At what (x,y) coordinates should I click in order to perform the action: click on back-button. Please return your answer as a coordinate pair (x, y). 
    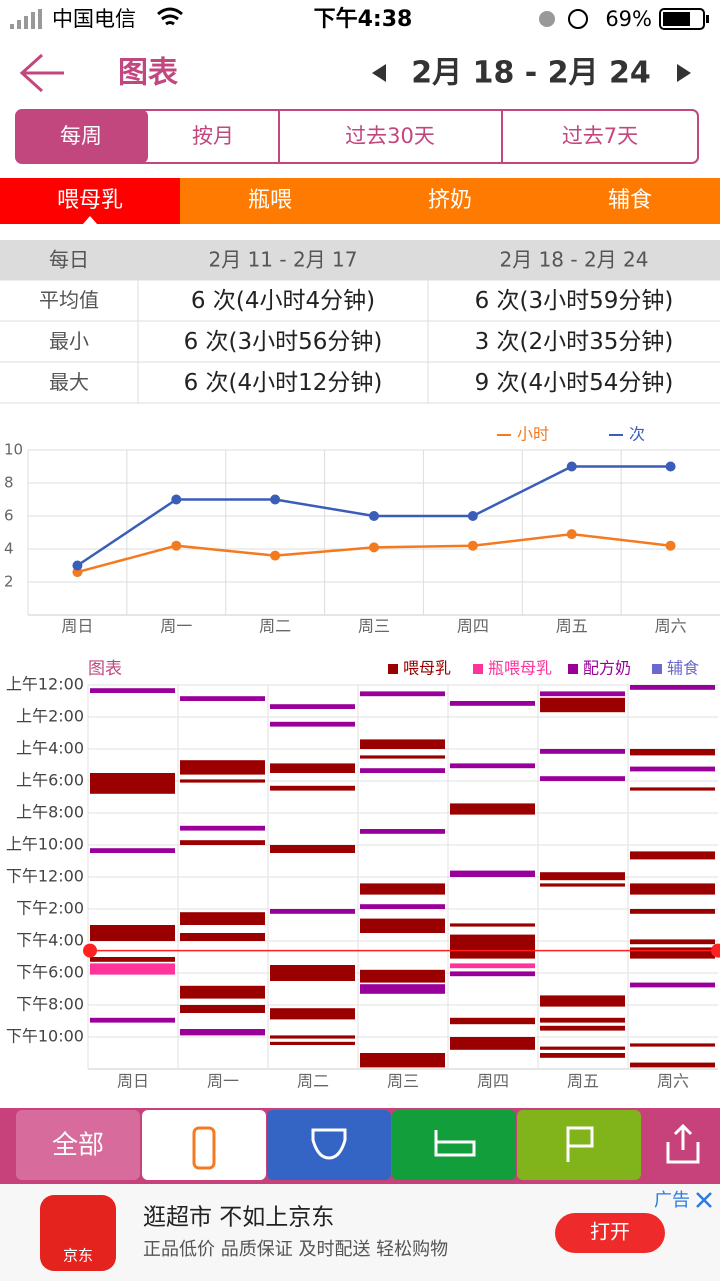
    Looking at the image, I should click on (41, 73).